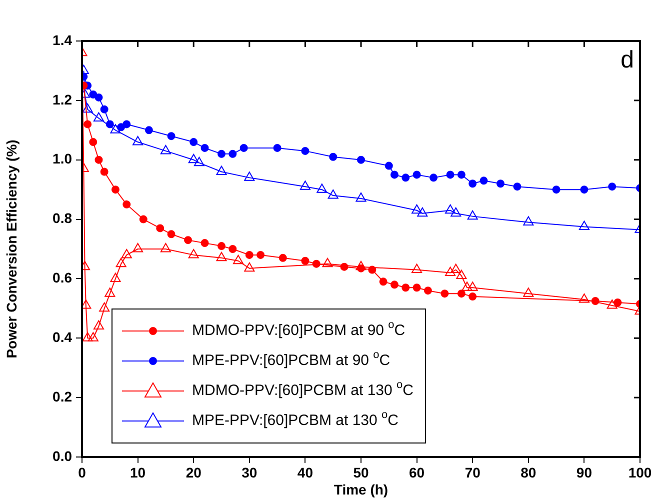 The height and width of the screenshot is (503, 657). What do you see at coordinates (640, 472) in the screenshot?
I see `x-tick-label: 100` at bounding box center [640, 472].